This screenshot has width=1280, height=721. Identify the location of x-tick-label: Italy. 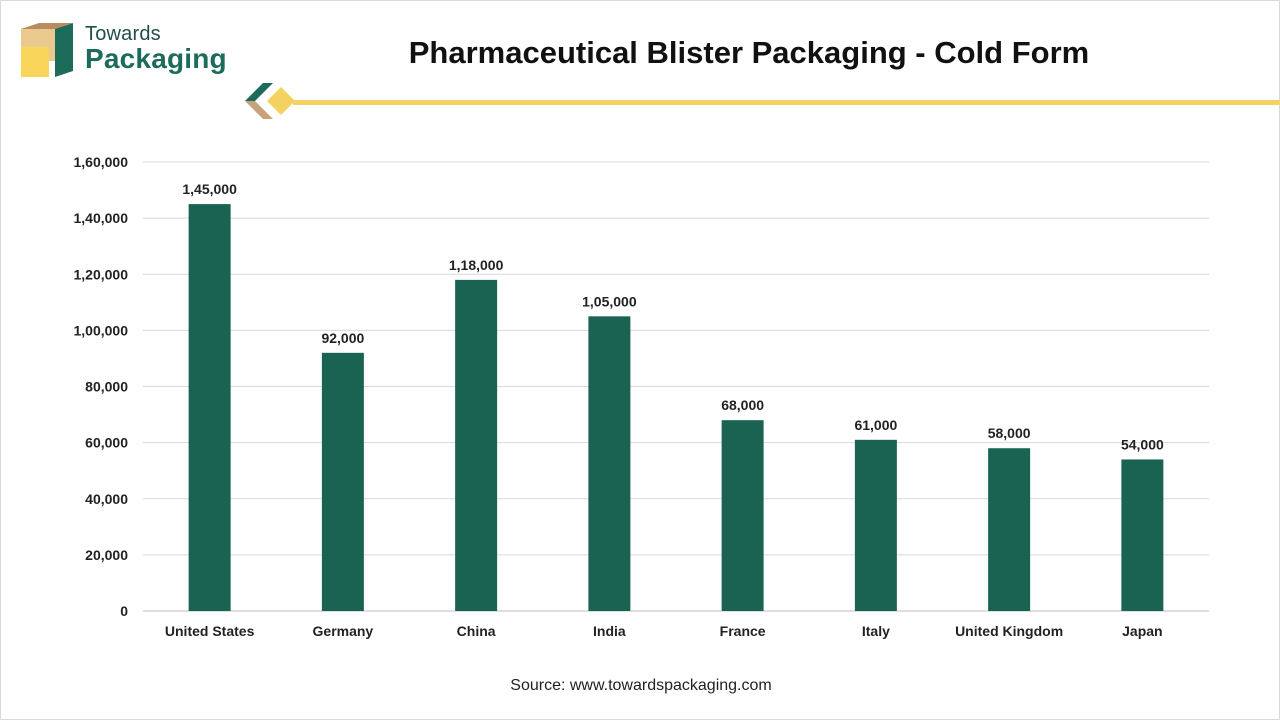
(876, 631).